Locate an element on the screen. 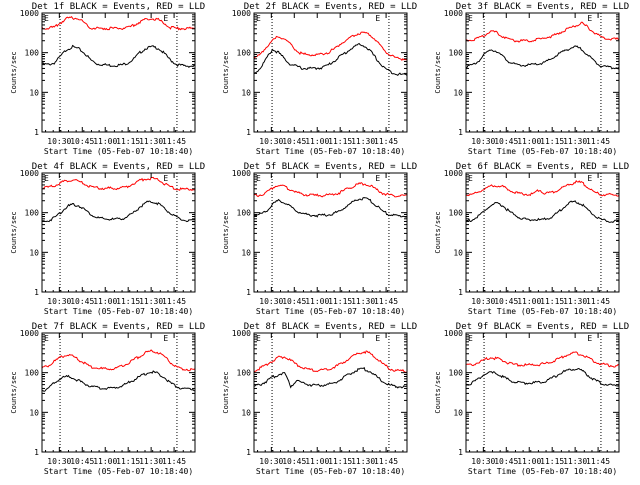 This screenshot has height=485, width=640. panel-title: Det 3f BLACK = Events, RED = LLD is located at coordinates (542, 7).